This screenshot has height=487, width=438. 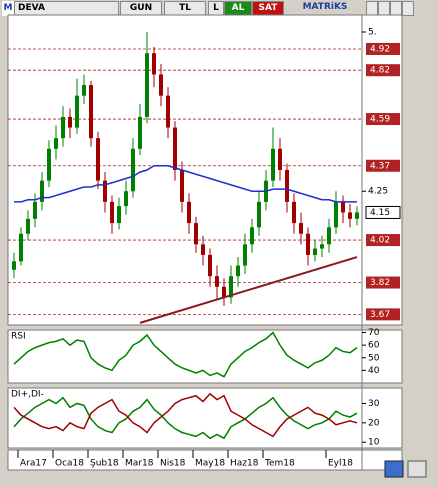 I want to click on last-price-box, so click(x=383, y=212).